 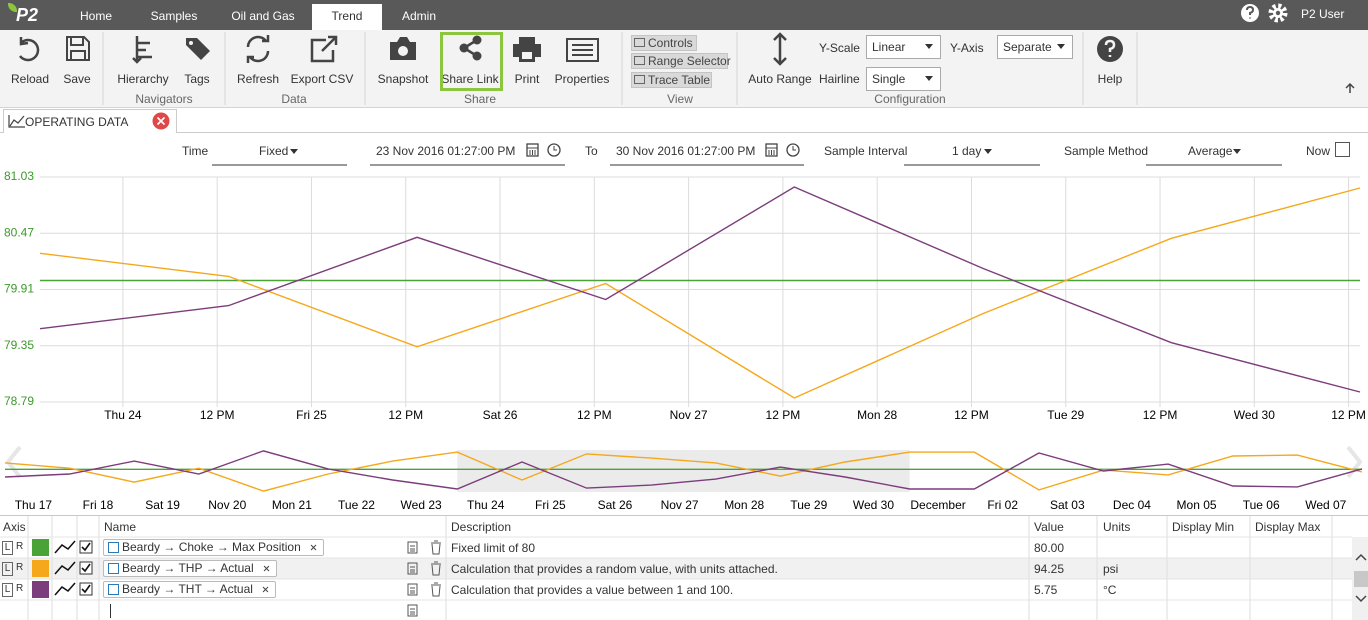 I want to click on scroll-right, so click(x=1354, y=462).